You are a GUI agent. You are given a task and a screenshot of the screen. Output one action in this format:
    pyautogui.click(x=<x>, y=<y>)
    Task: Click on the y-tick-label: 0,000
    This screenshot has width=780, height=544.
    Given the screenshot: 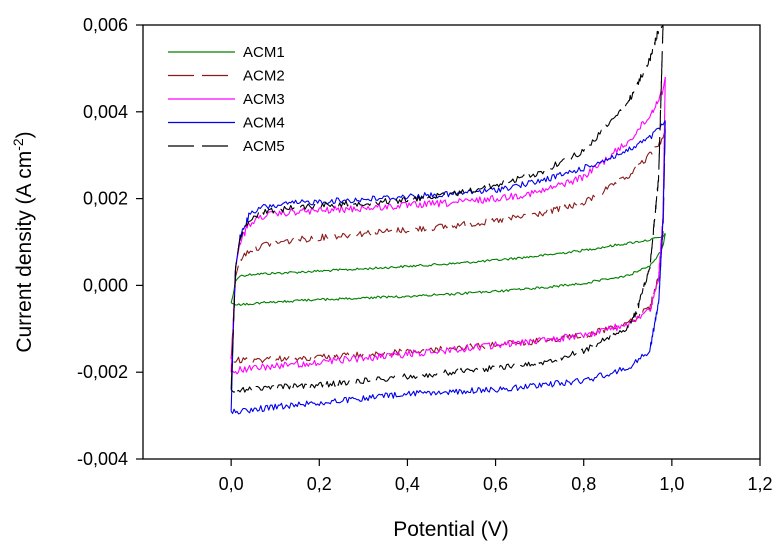 What is the action you would take?
    pyautogui.click(x=105, y=285)
    